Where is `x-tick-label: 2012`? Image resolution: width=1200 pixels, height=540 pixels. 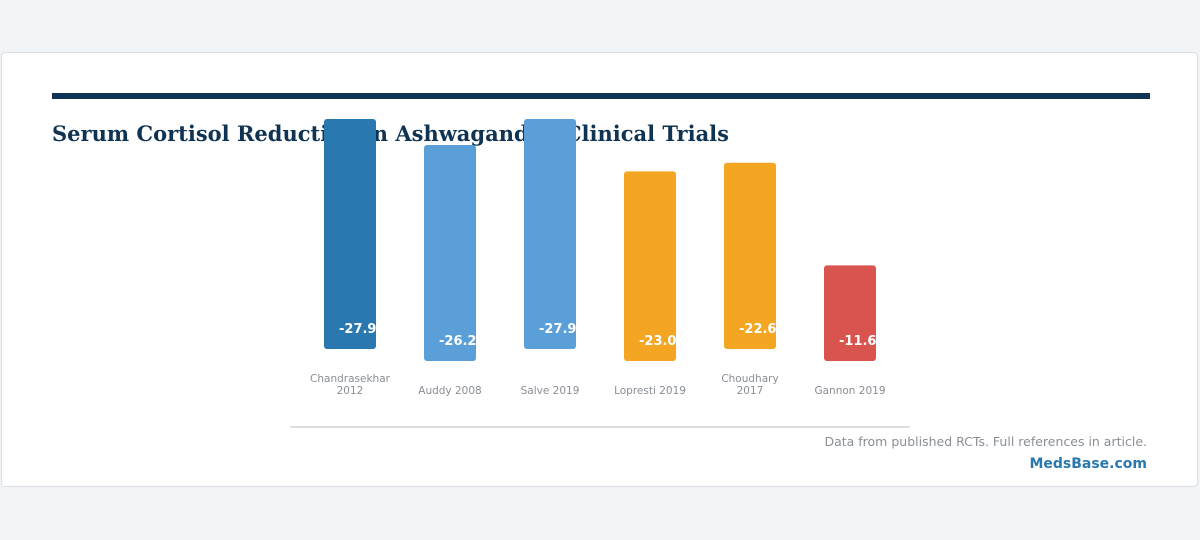
x-tick-label: 2012 is located at coordinates (350, 391).